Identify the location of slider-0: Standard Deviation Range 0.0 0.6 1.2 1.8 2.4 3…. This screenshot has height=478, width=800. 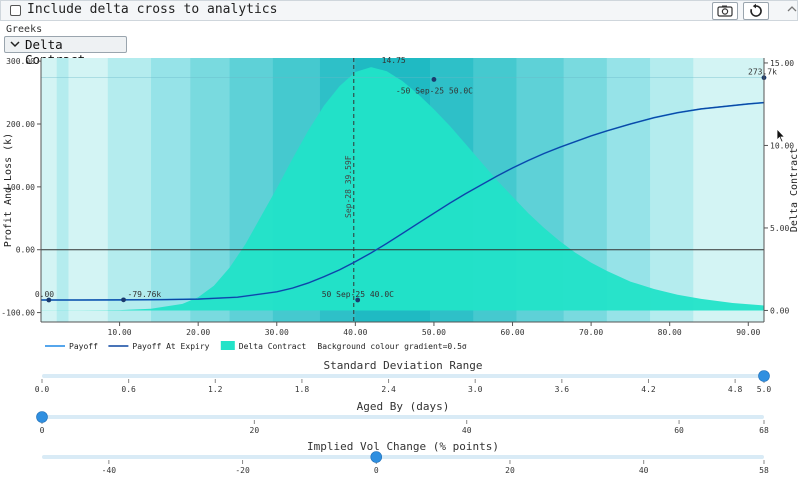
(403, 376).